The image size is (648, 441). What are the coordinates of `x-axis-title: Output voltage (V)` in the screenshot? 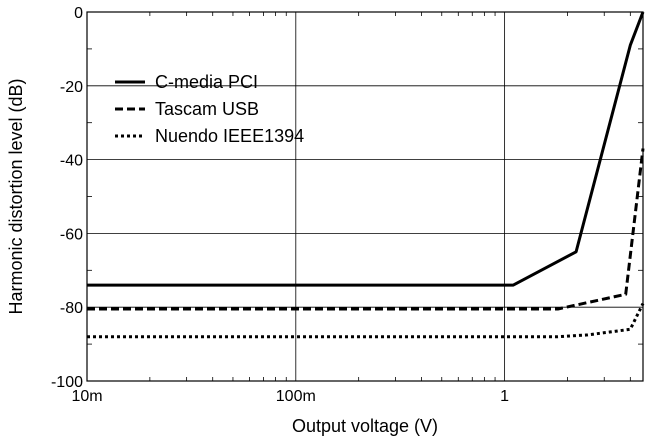 It's located at (365, 426).